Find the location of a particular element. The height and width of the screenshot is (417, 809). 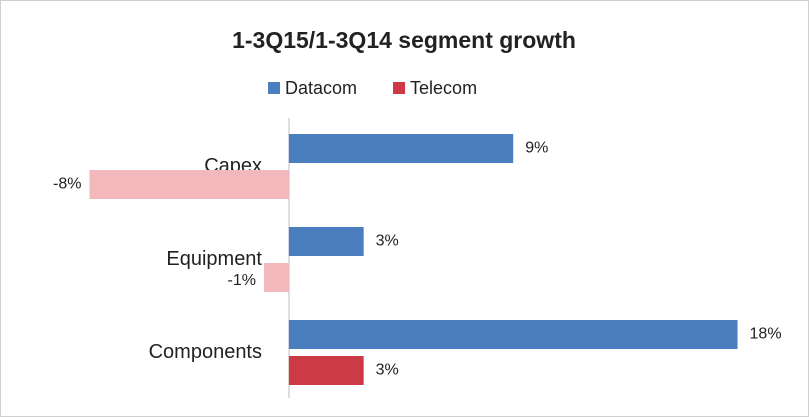

value-label: 18% is located at coordinates (766, 334).